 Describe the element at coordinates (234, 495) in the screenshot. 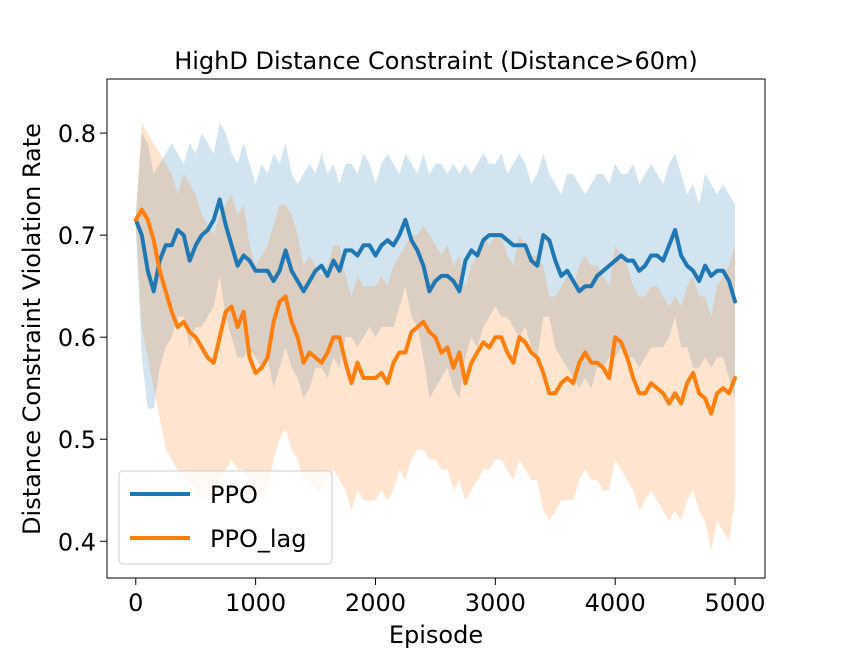

I see `legend-label-ppo: PPO` at that location.